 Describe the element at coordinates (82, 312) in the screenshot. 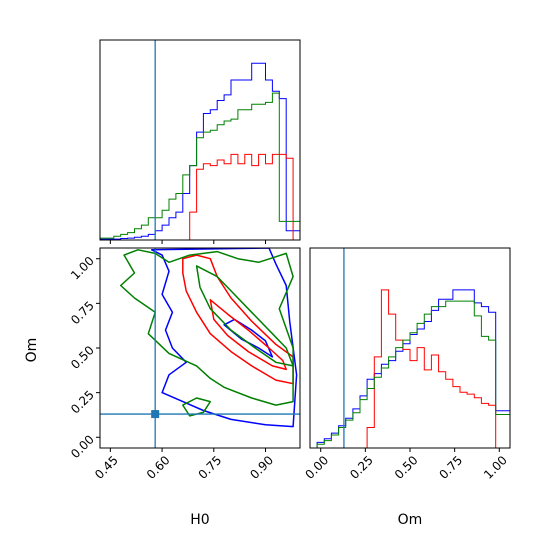

I see `y-tick-label: 0.75` at that location.